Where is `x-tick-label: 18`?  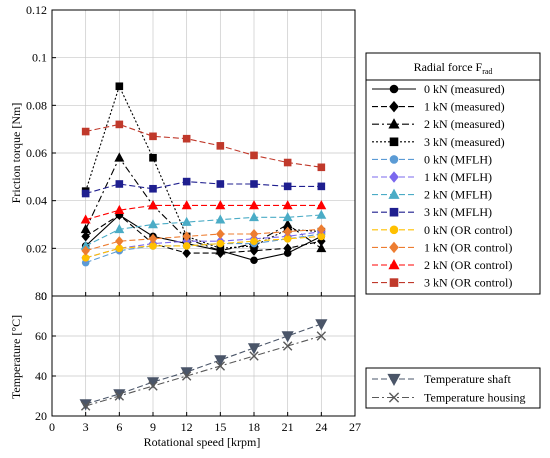 x-tick-label: 18 is located at coordinates (254, 427).